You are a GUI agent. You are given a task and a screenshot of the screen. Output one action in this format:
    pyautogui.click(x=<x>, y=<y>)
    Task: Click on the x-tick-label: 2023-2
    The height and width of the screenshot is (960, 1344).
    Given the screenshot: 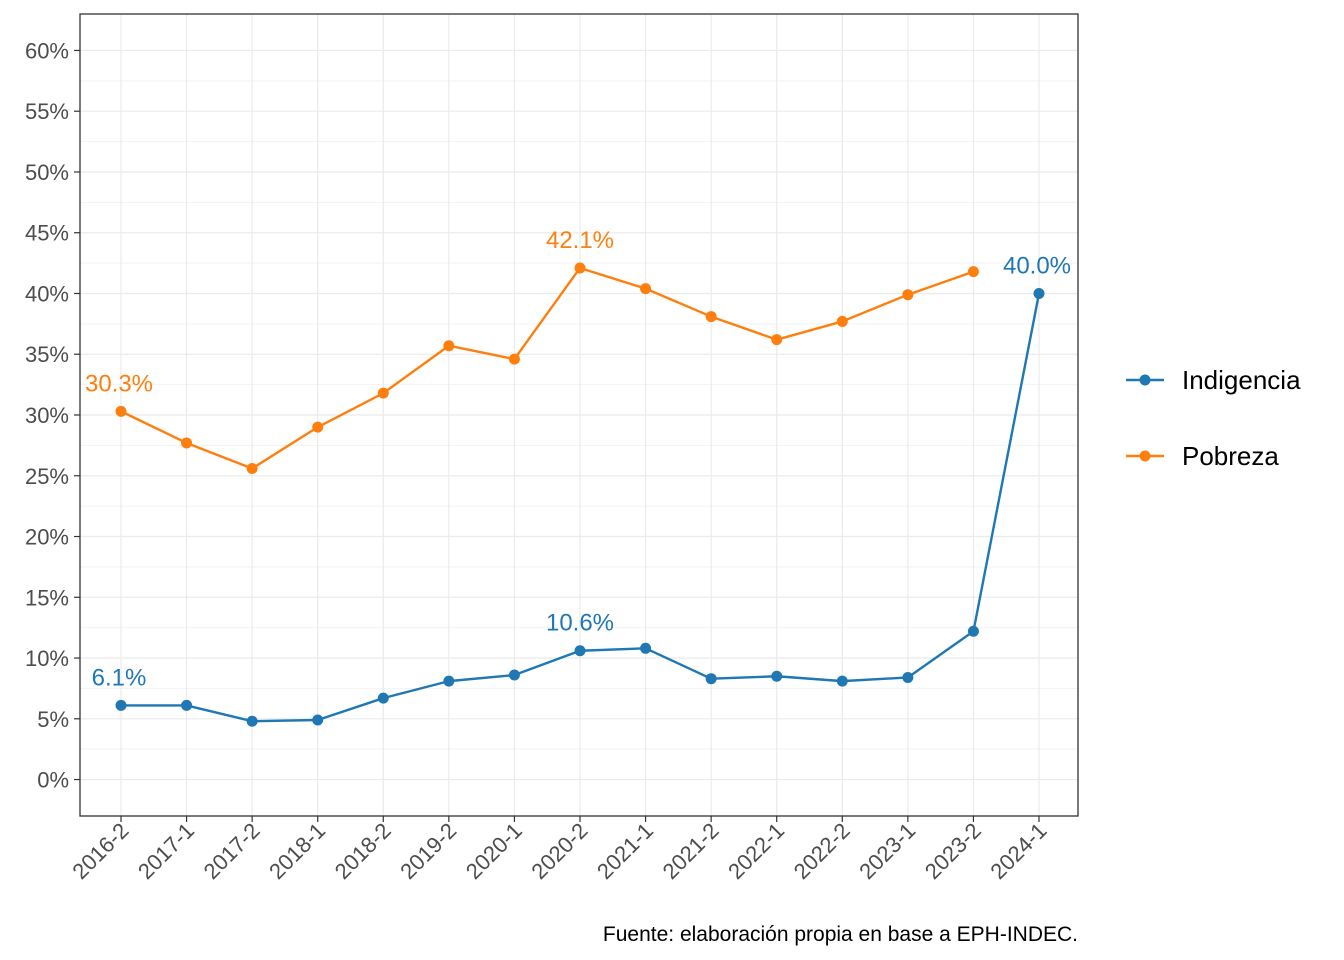 What is the action you would take?
    pyautogui.click(x=953, y=851)
    